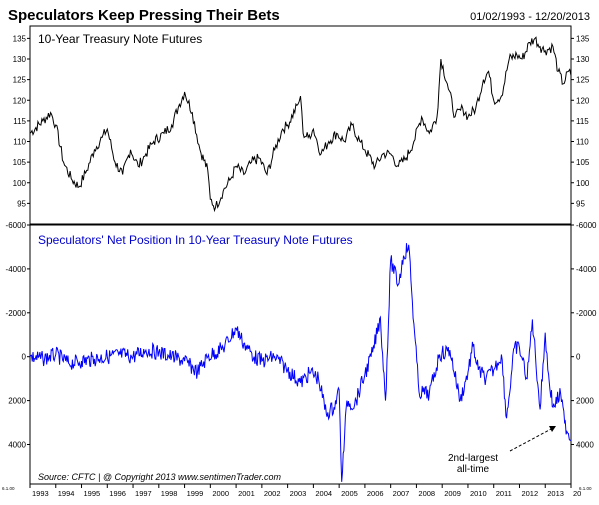 The height and width of the screenshot is (505, 599). I want to click on annotation-arrowhead, so click(552, 429).